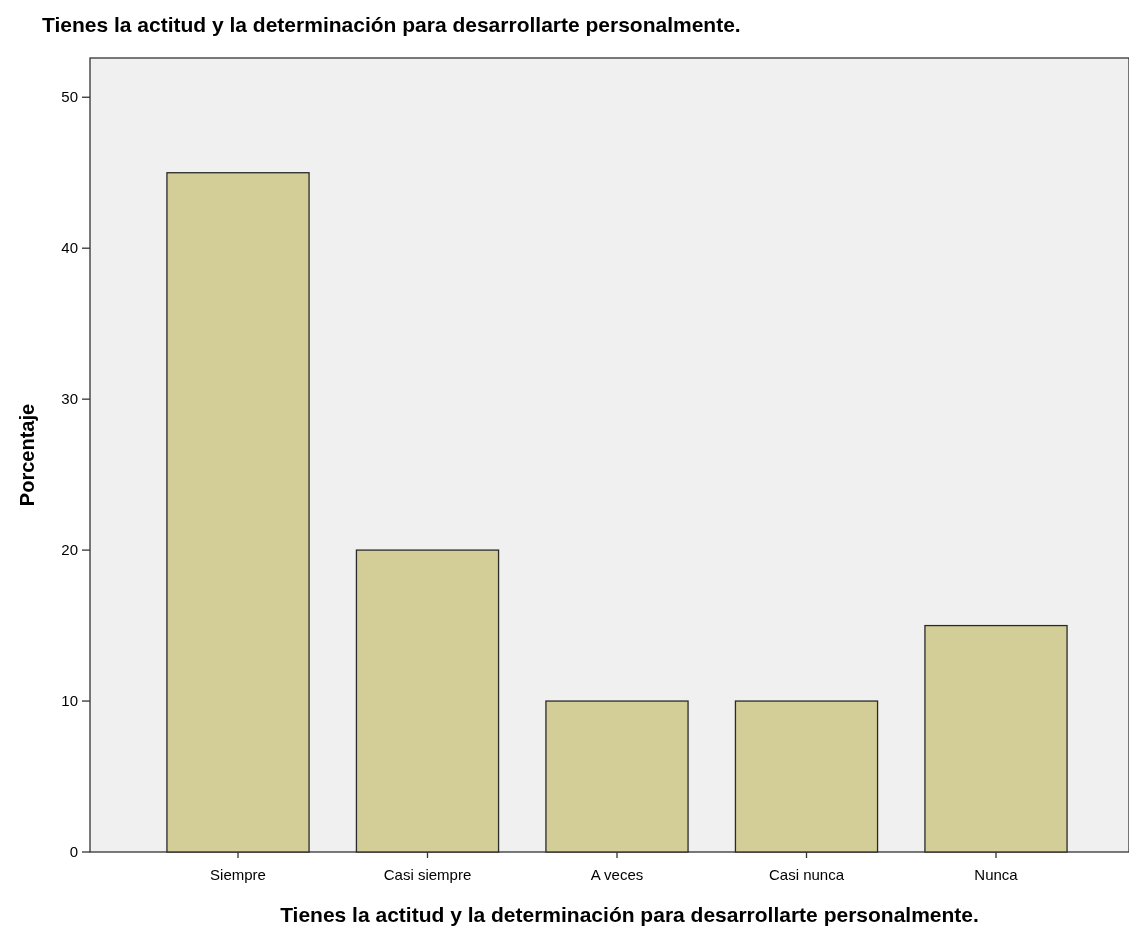 The width and height of the screenshot is (1129, 937). I want to click on y-axis-title: Porcentaje, so click(27, 455).